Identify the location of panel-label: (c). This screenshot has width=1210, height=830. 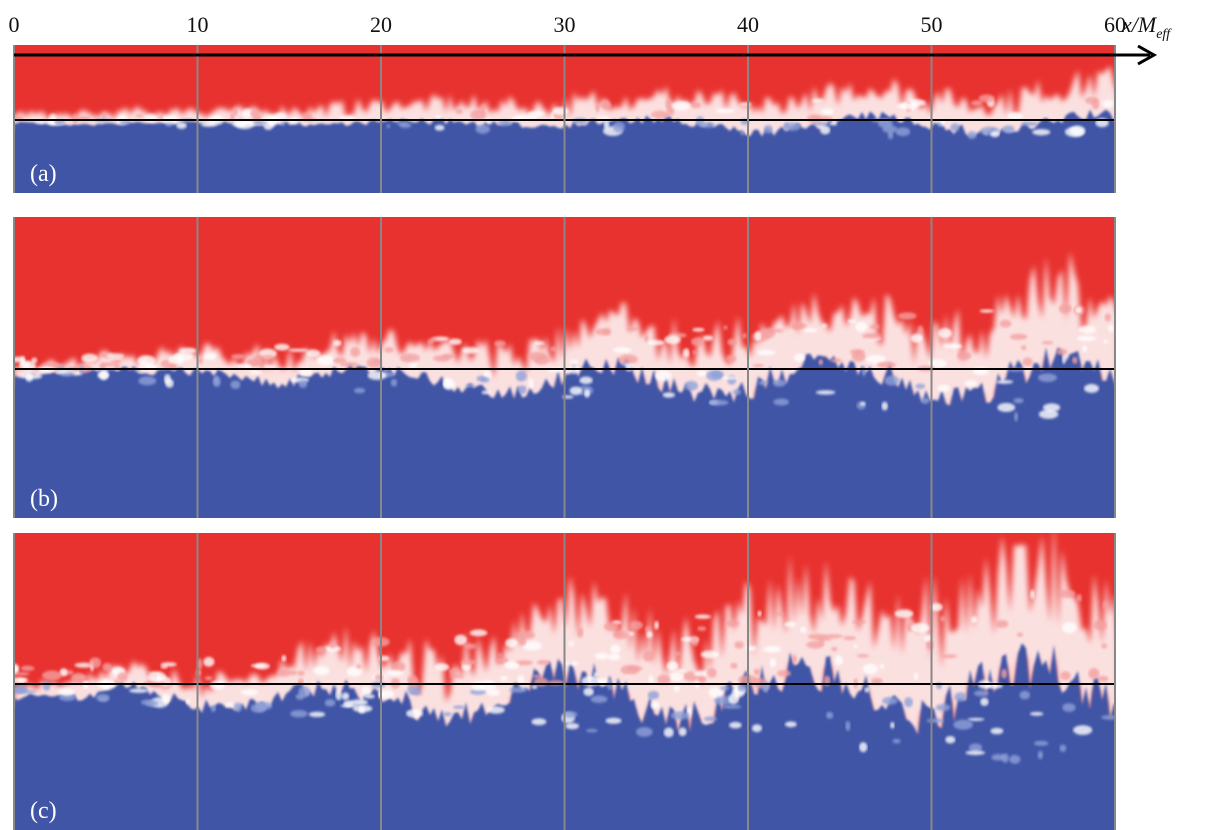
(43, 811).